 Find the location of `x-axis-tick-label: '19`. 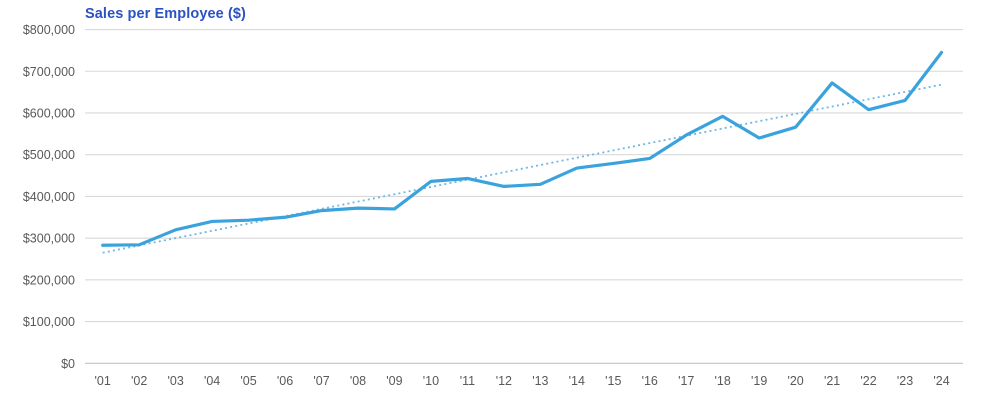

x-axis-tick-label: '19 is located at coordinates (759, 381).